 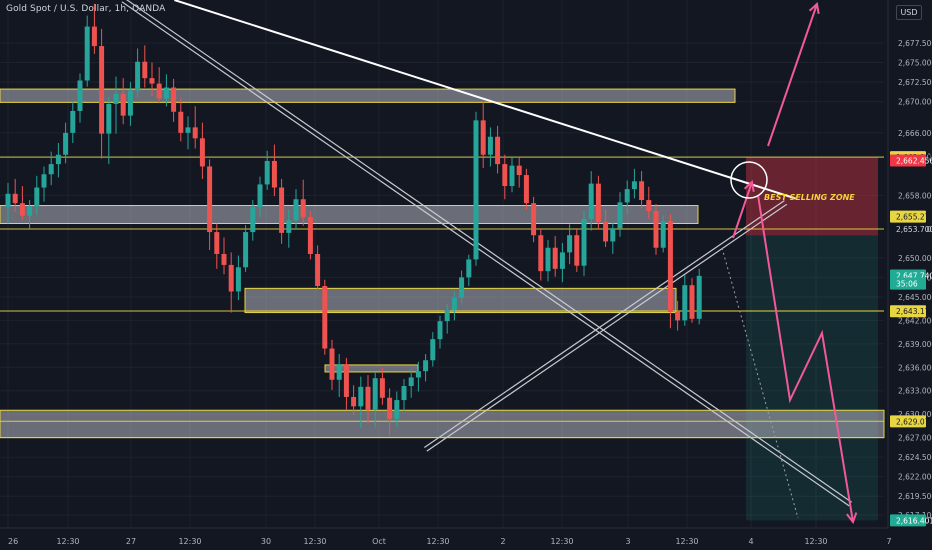 I want to click on price-tick-label: 2,624.500, so click(x=915, y=457).